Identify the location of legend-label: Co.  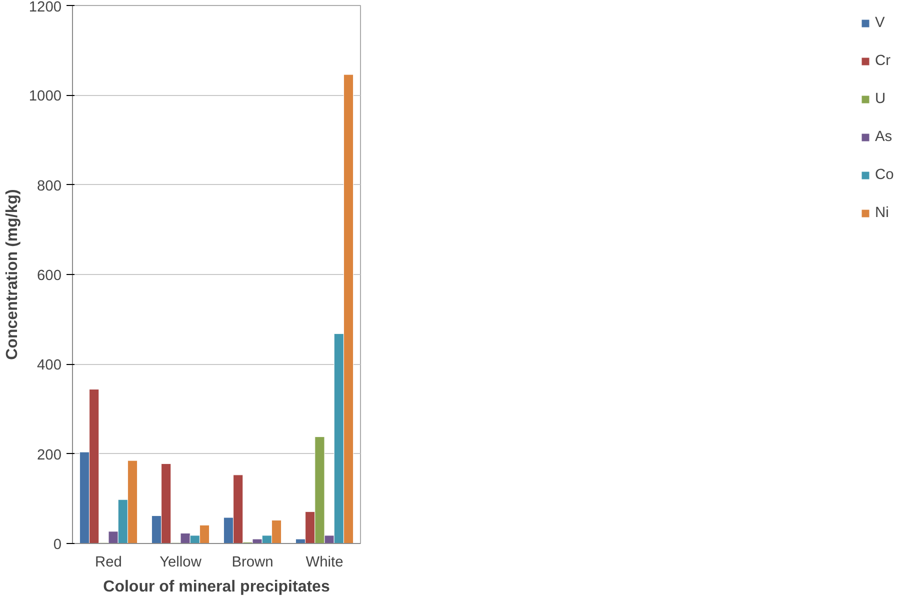
(885, 175).